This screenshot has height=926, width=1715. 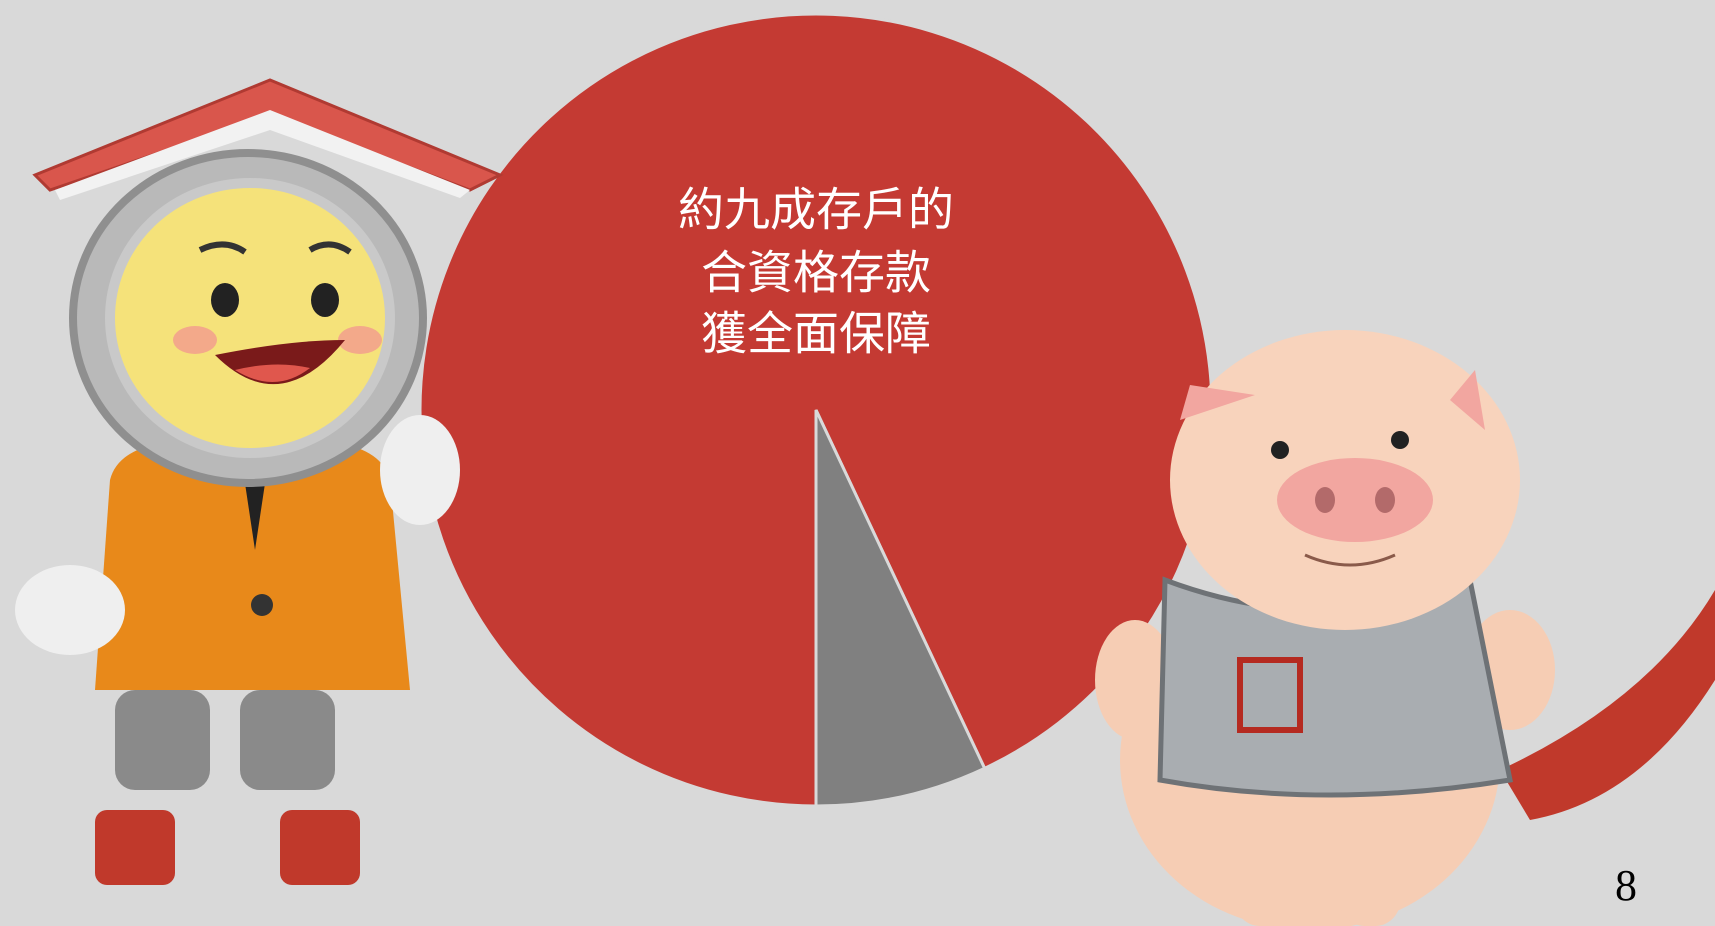 I want to click on pie-label-line: 合資格存款, so click(x=816, y=273).